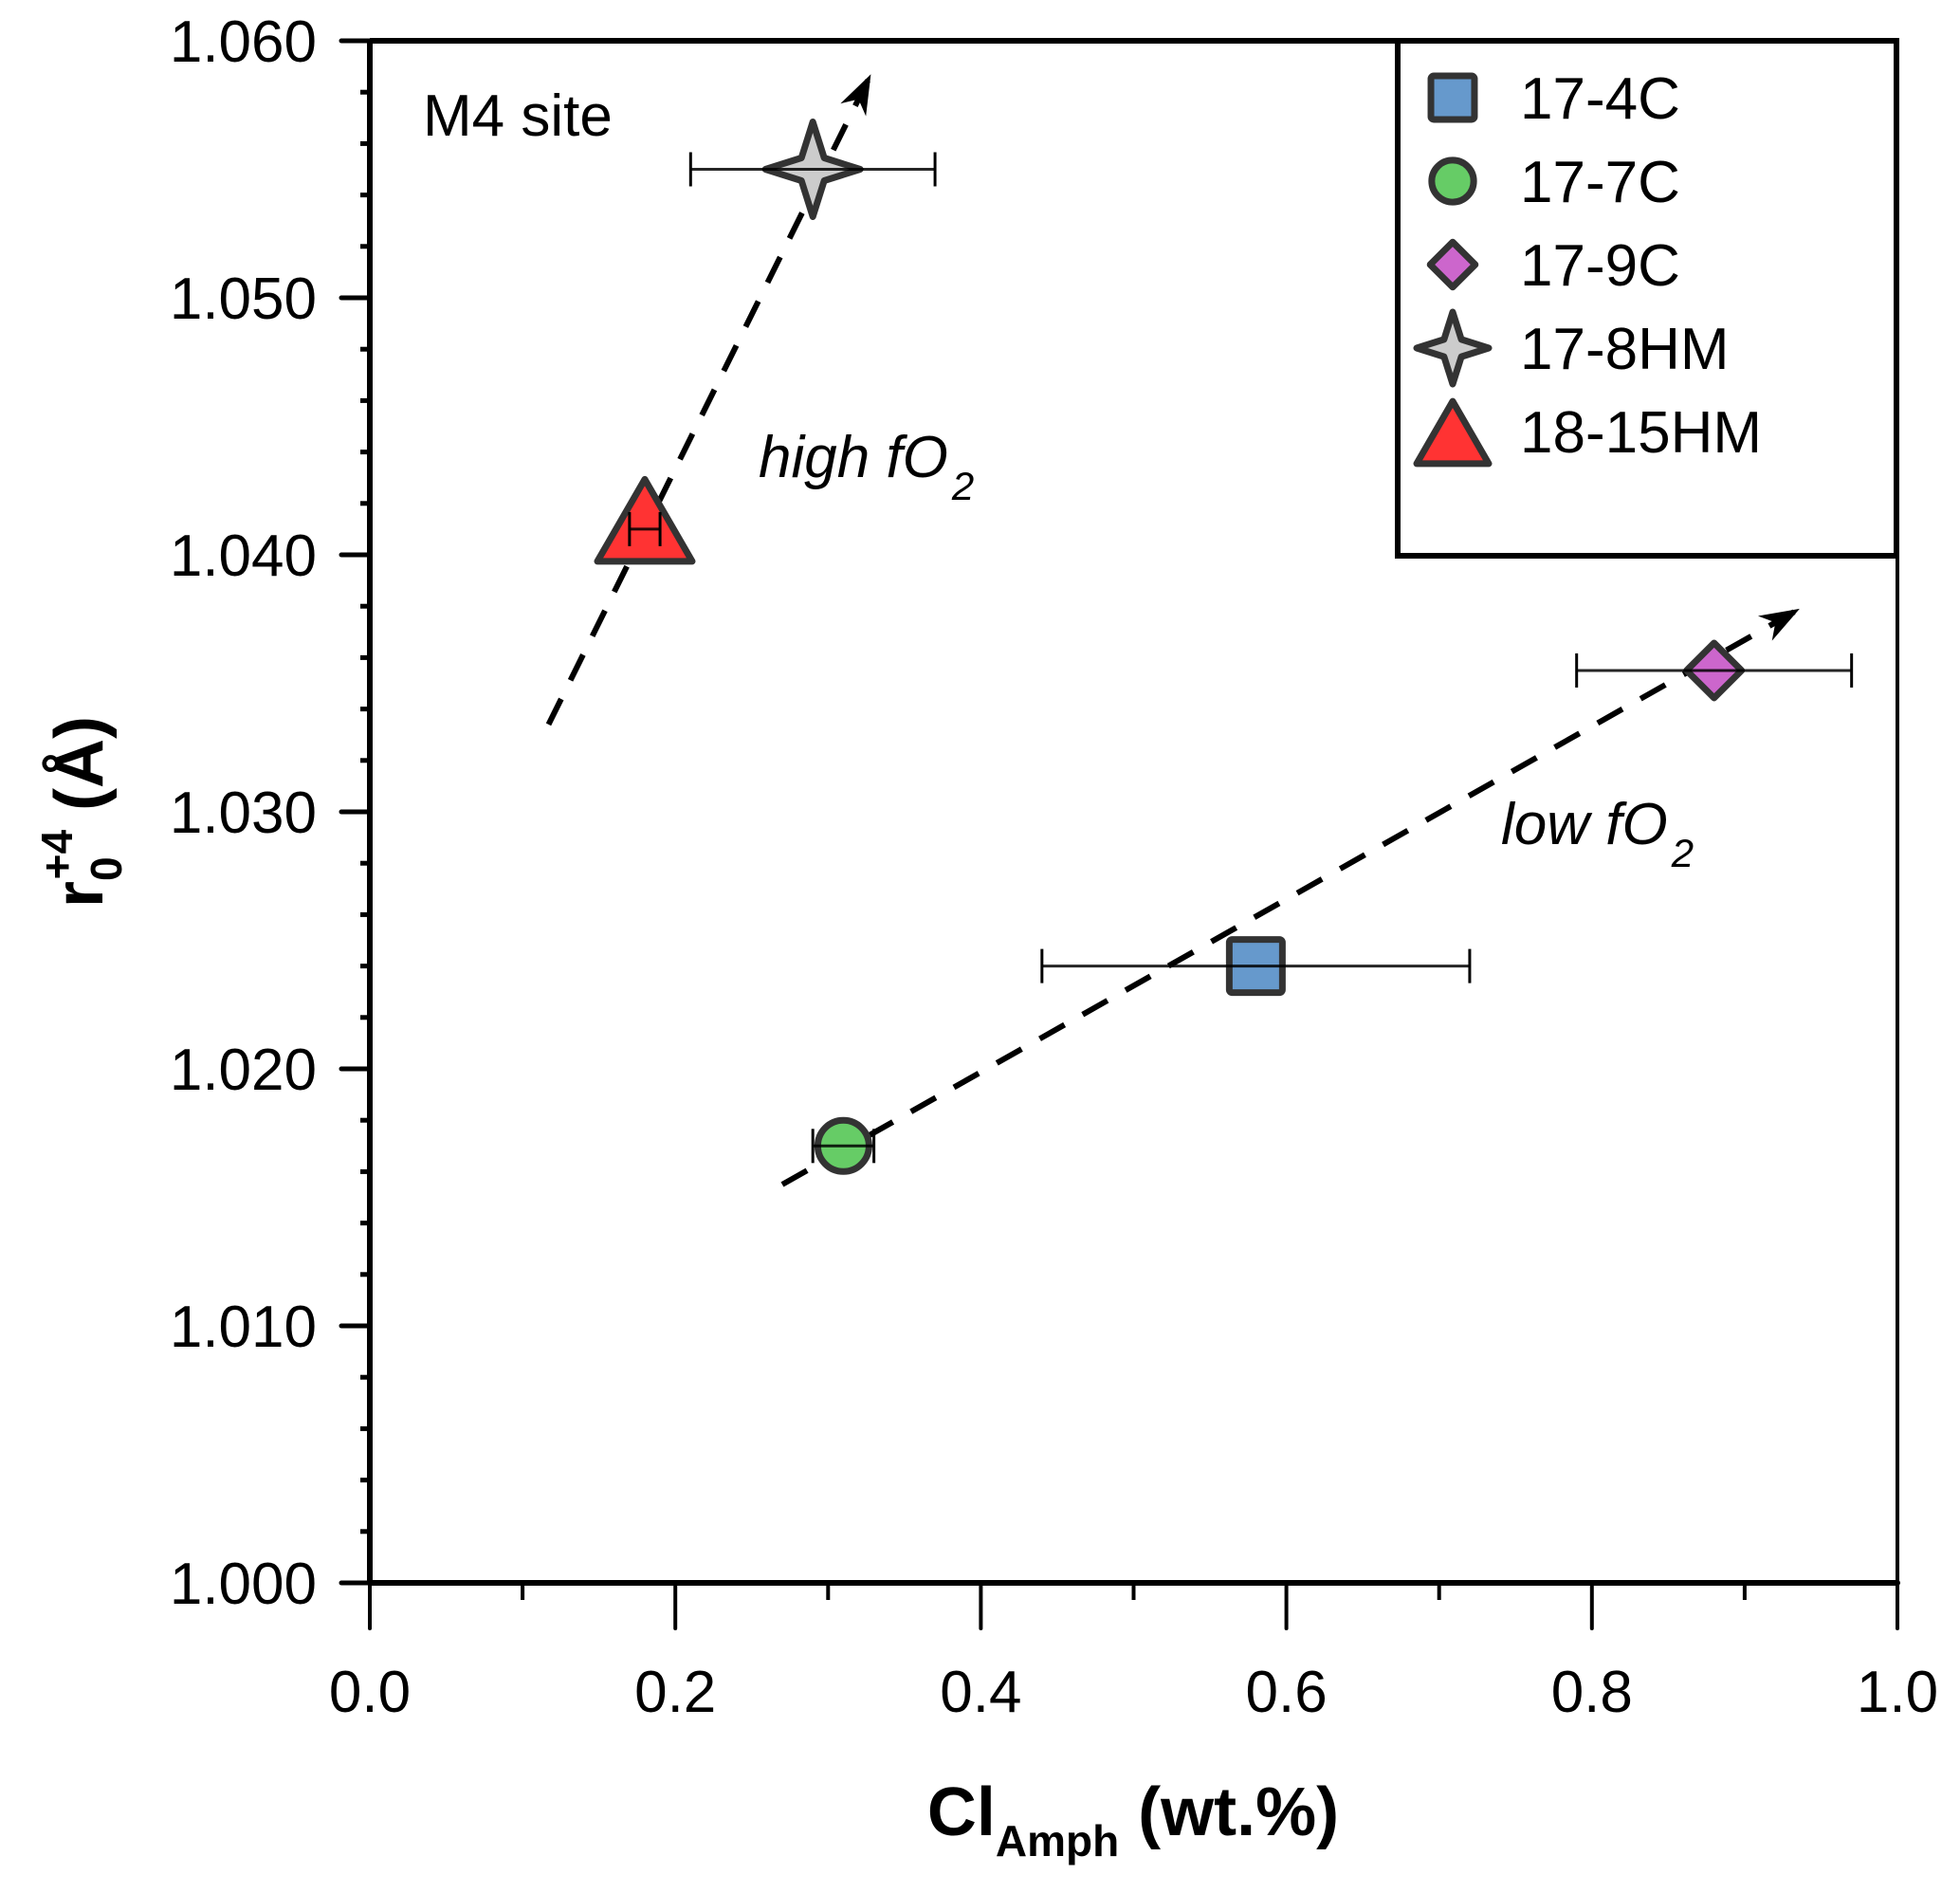 The height and width of the screenshot is (1893, 1960). Describe the element at coordinates (1229, 1812) in the screenshot. I see `x-axis-title-unit: (wt.%)` at that location.